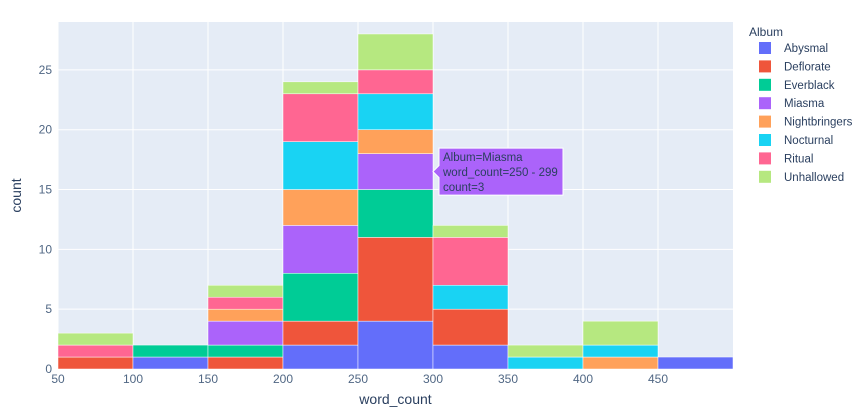 This screenshot has width=864, height=415. What do you see at coordinates (433, 379) in the screenshot?
I see `x-tick-label: 300` at bounding box center [433, 379].